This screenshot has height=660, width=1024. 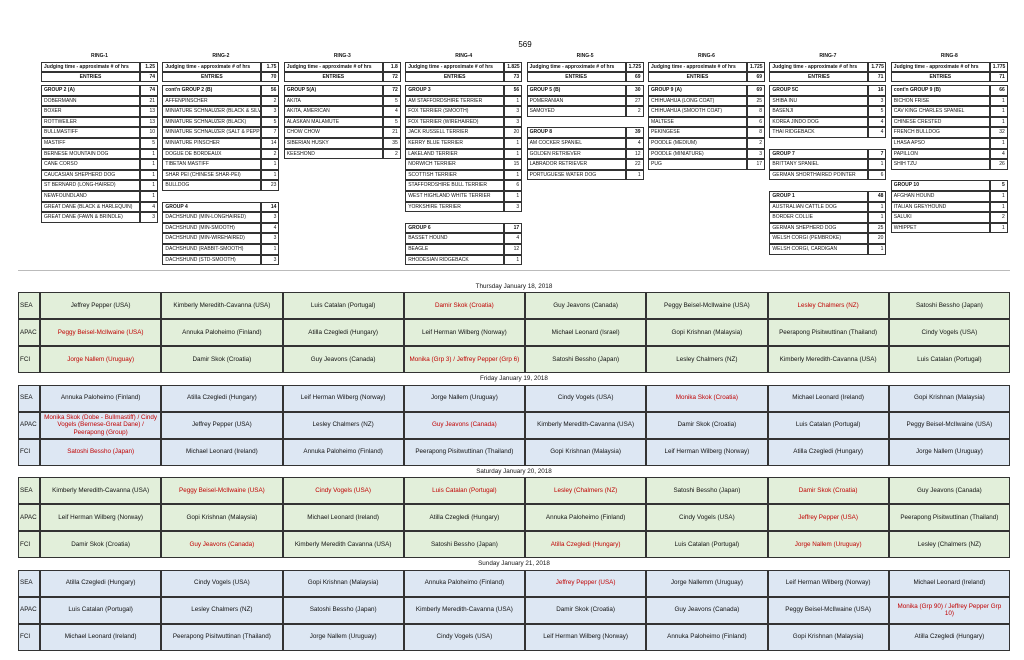 What do you see at coordinates (455, 122) in the screenshot?
I see `breed-name: FOX TERRIER (WIREHAIRED)` at bounding box center [455, 122].